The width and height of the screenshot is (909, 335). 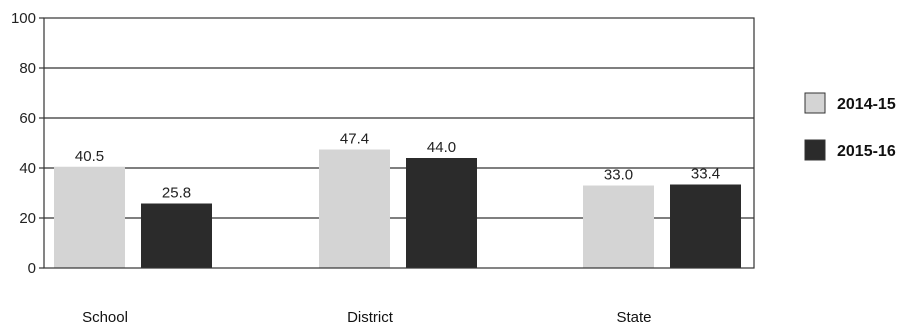 I want to click on legend-label-2014-15: 2014-15, so click(x=866, y=104).